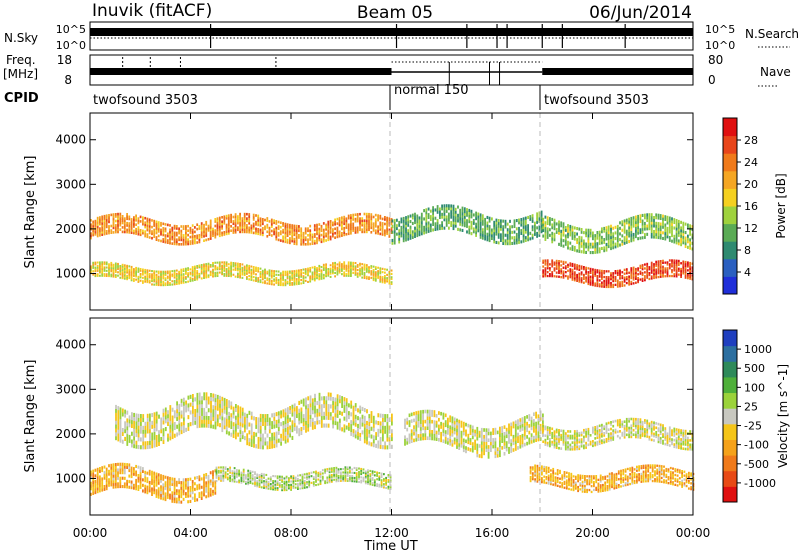 The image size is (800, 558). Describe the element at coordinates (751, 406) in the screenshot. I see `colorbar-tick-label: 25` at that location.